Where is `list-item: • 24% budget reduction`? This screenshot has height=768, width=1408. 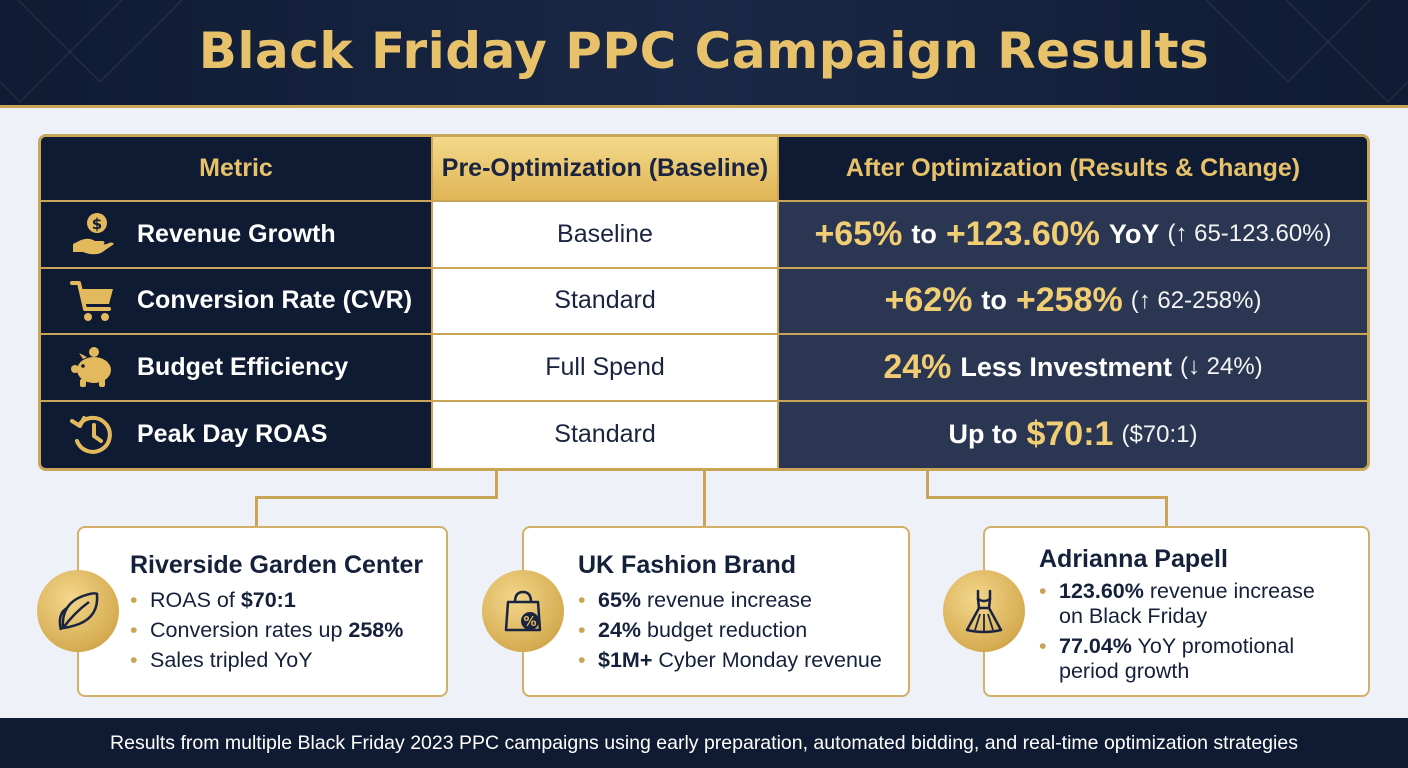
list-item: • 24% budget reduction is located at coordinates (693, 630).